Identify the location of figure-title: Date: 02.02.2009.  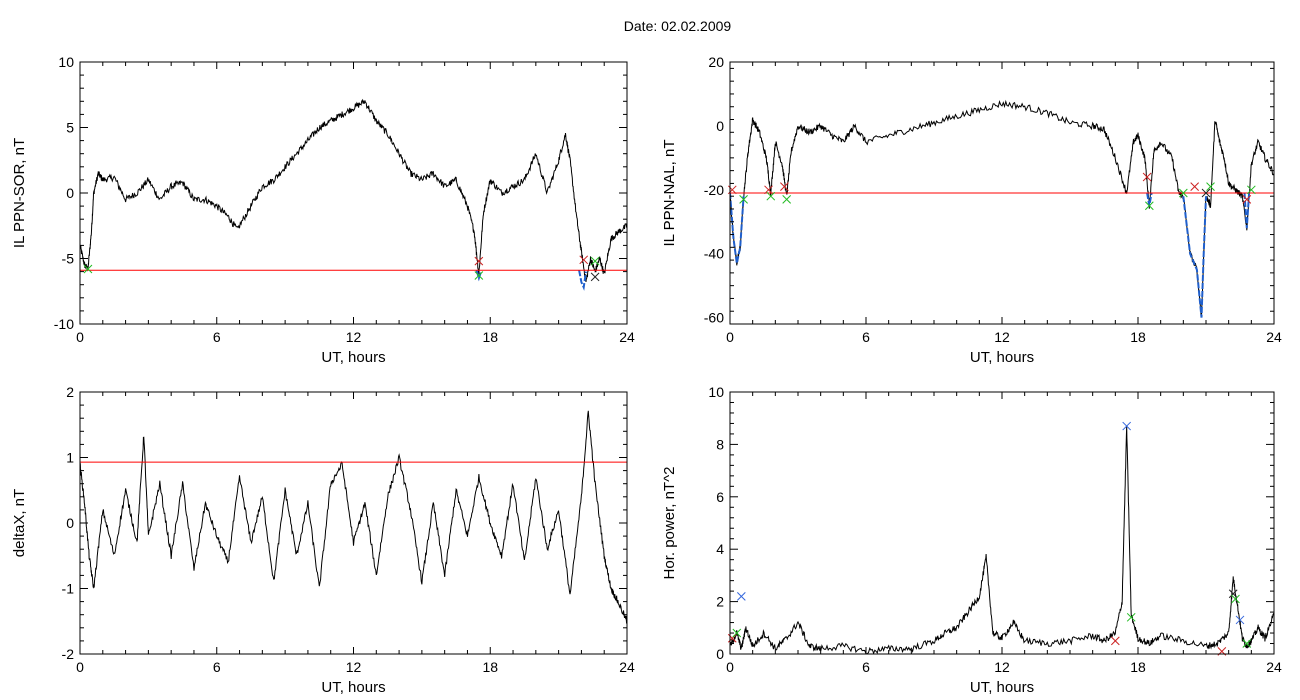
(677, 26).